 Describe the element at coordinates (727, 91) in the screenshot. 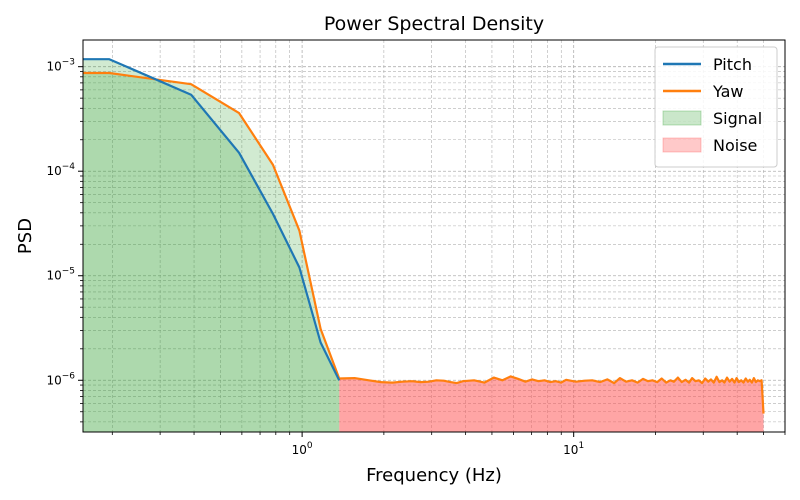

I see `legend-label-yaw: Yaw` at that location.